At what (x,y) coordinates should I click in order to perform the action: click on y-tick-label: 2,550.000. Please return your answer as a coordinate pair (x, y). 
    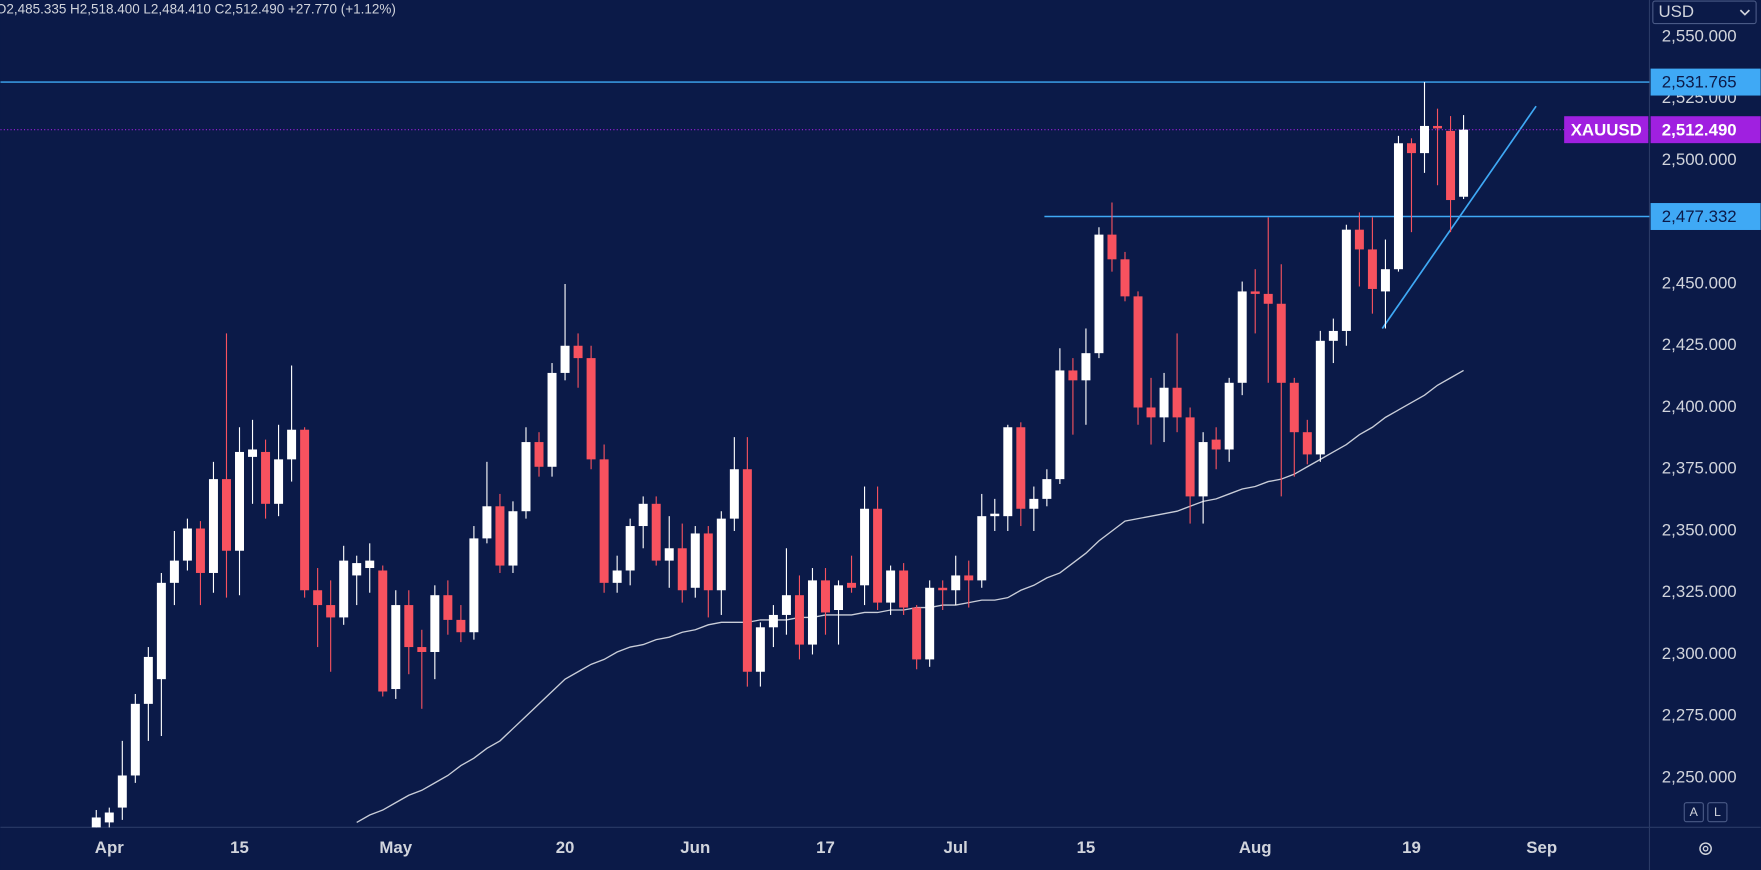
    Looking at the image, I should click on (1699, 35).